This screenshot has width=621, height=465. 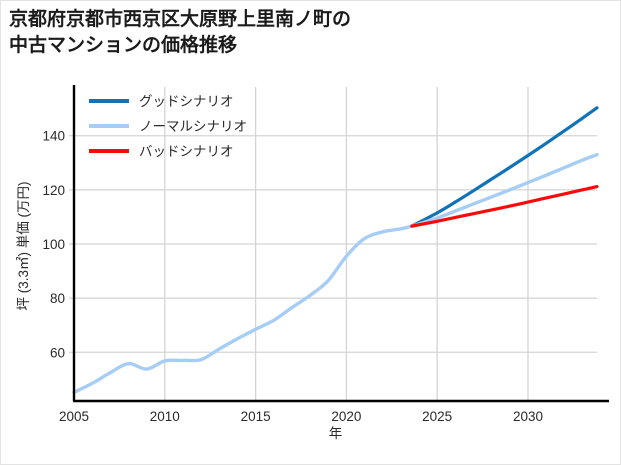 I want to click on x-tick-labels: 2005 2010 2015 2020 2025 2030, so click(x=301, y=416).